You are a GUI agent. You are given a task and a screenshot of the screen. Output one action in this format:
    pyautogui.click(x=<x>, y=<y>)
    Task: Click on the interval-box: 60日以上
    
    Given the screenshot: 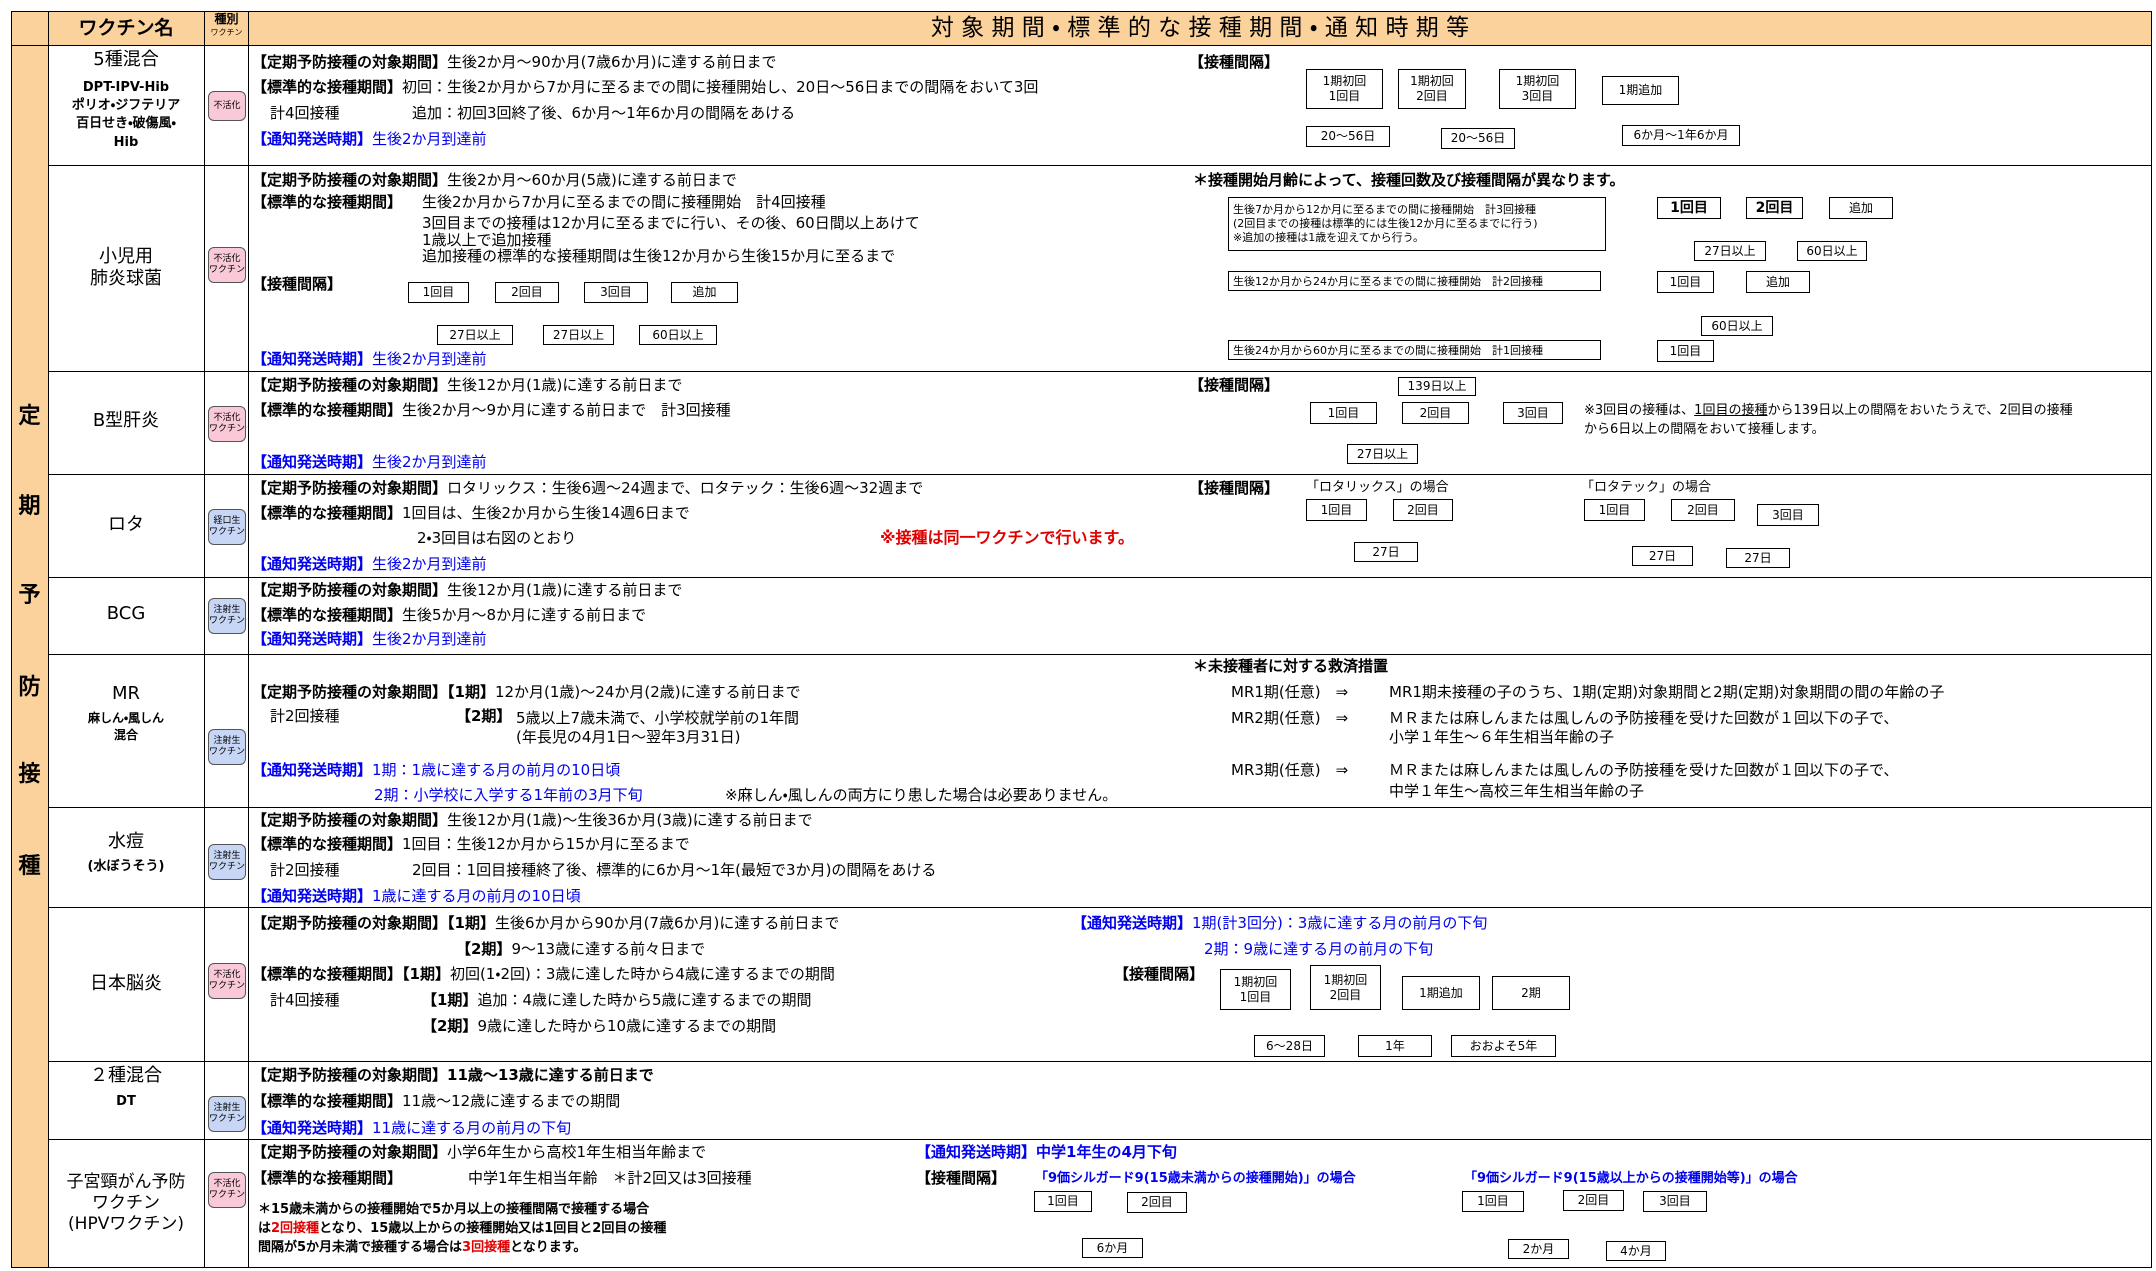 What is the action you would take?
    pyautogui.click(x=1832, y=251)
    